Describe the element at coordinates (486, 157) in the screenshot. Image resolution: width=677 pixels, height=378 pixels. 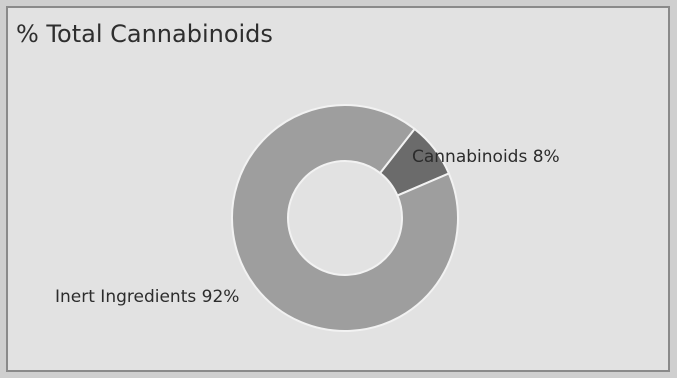
I see `slice-label-cannabinoids: Cannabinoids 8%` at that location.